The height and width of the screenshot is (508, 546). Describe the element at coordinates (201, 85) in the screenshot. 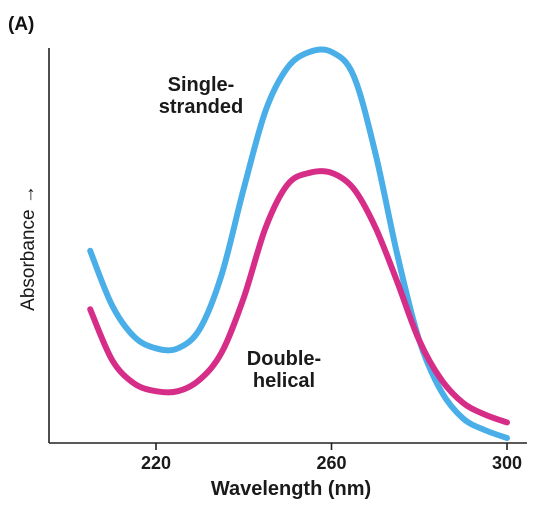

I see `series-label-single-stranded-line1: Single-` at that location.